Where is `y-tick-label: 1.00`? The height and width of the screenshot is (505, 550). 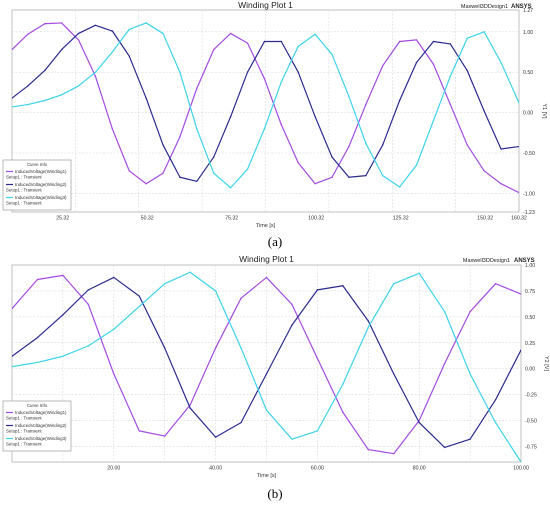 y-tick-label: 1.00 is located at coordinates (530, 266).